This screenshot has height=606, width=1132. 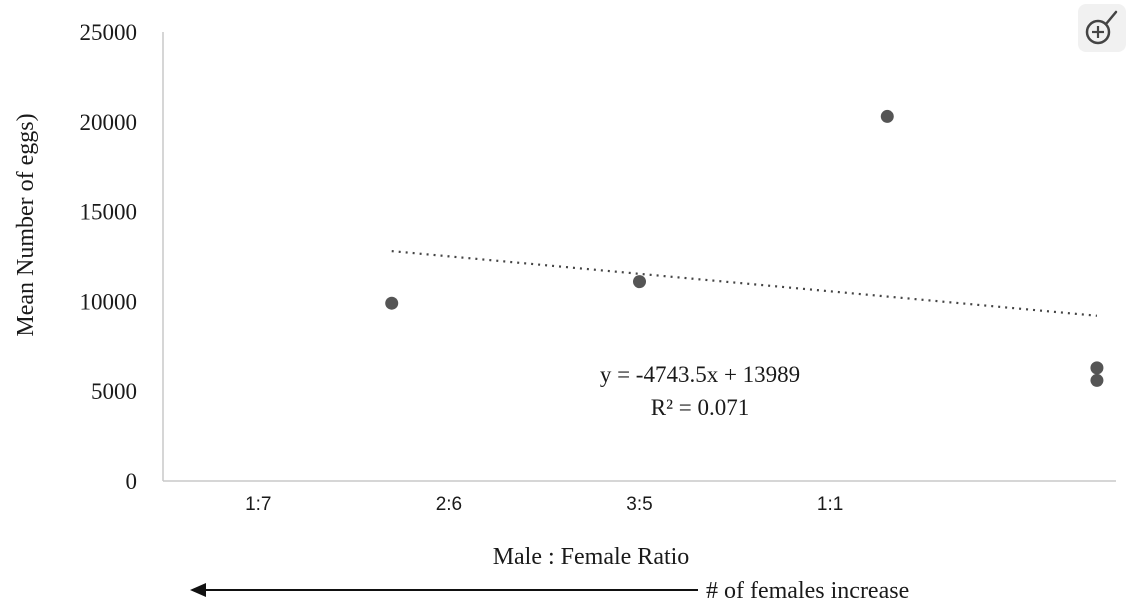 What do you see at coordinates (109, 301) in the screenshot?
I see `y-tick-label: 10000` at bounding box center [109, 301].